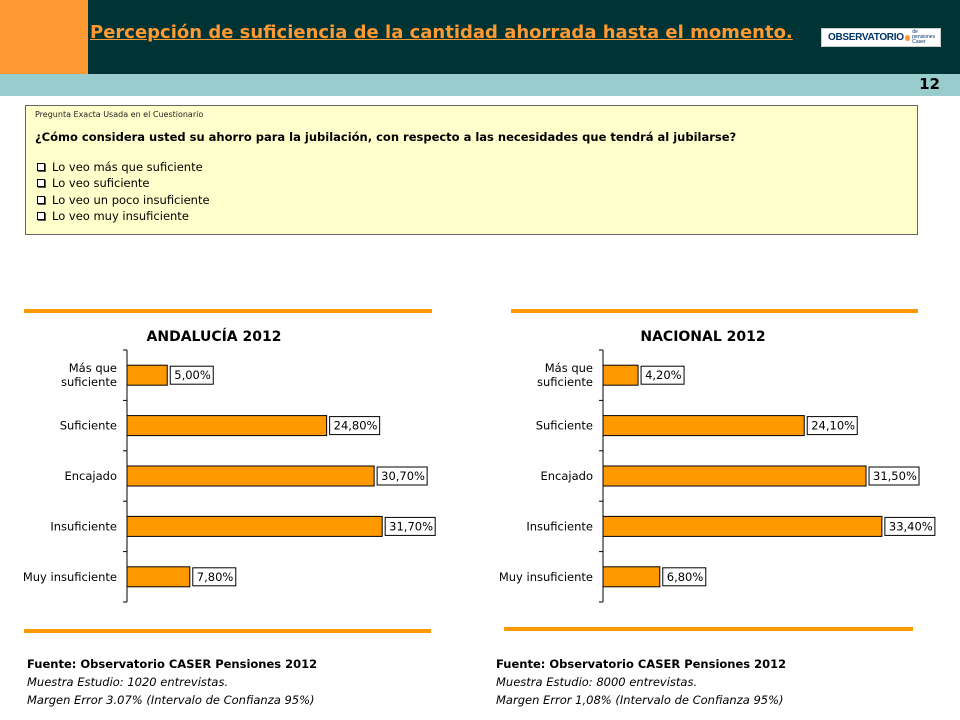 This screenshot has height=720, width=960. Describe the element at coordinates (128, 682) in the screenshot. I see `source-muestra: Muestra Estudio: 1020 entrevistas.` at that location.